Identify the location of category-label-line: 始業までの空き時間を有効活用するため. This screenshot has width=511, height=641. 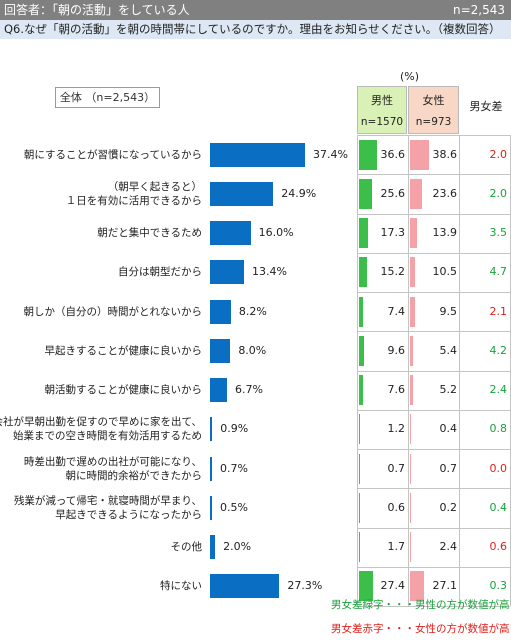
(107, 436).